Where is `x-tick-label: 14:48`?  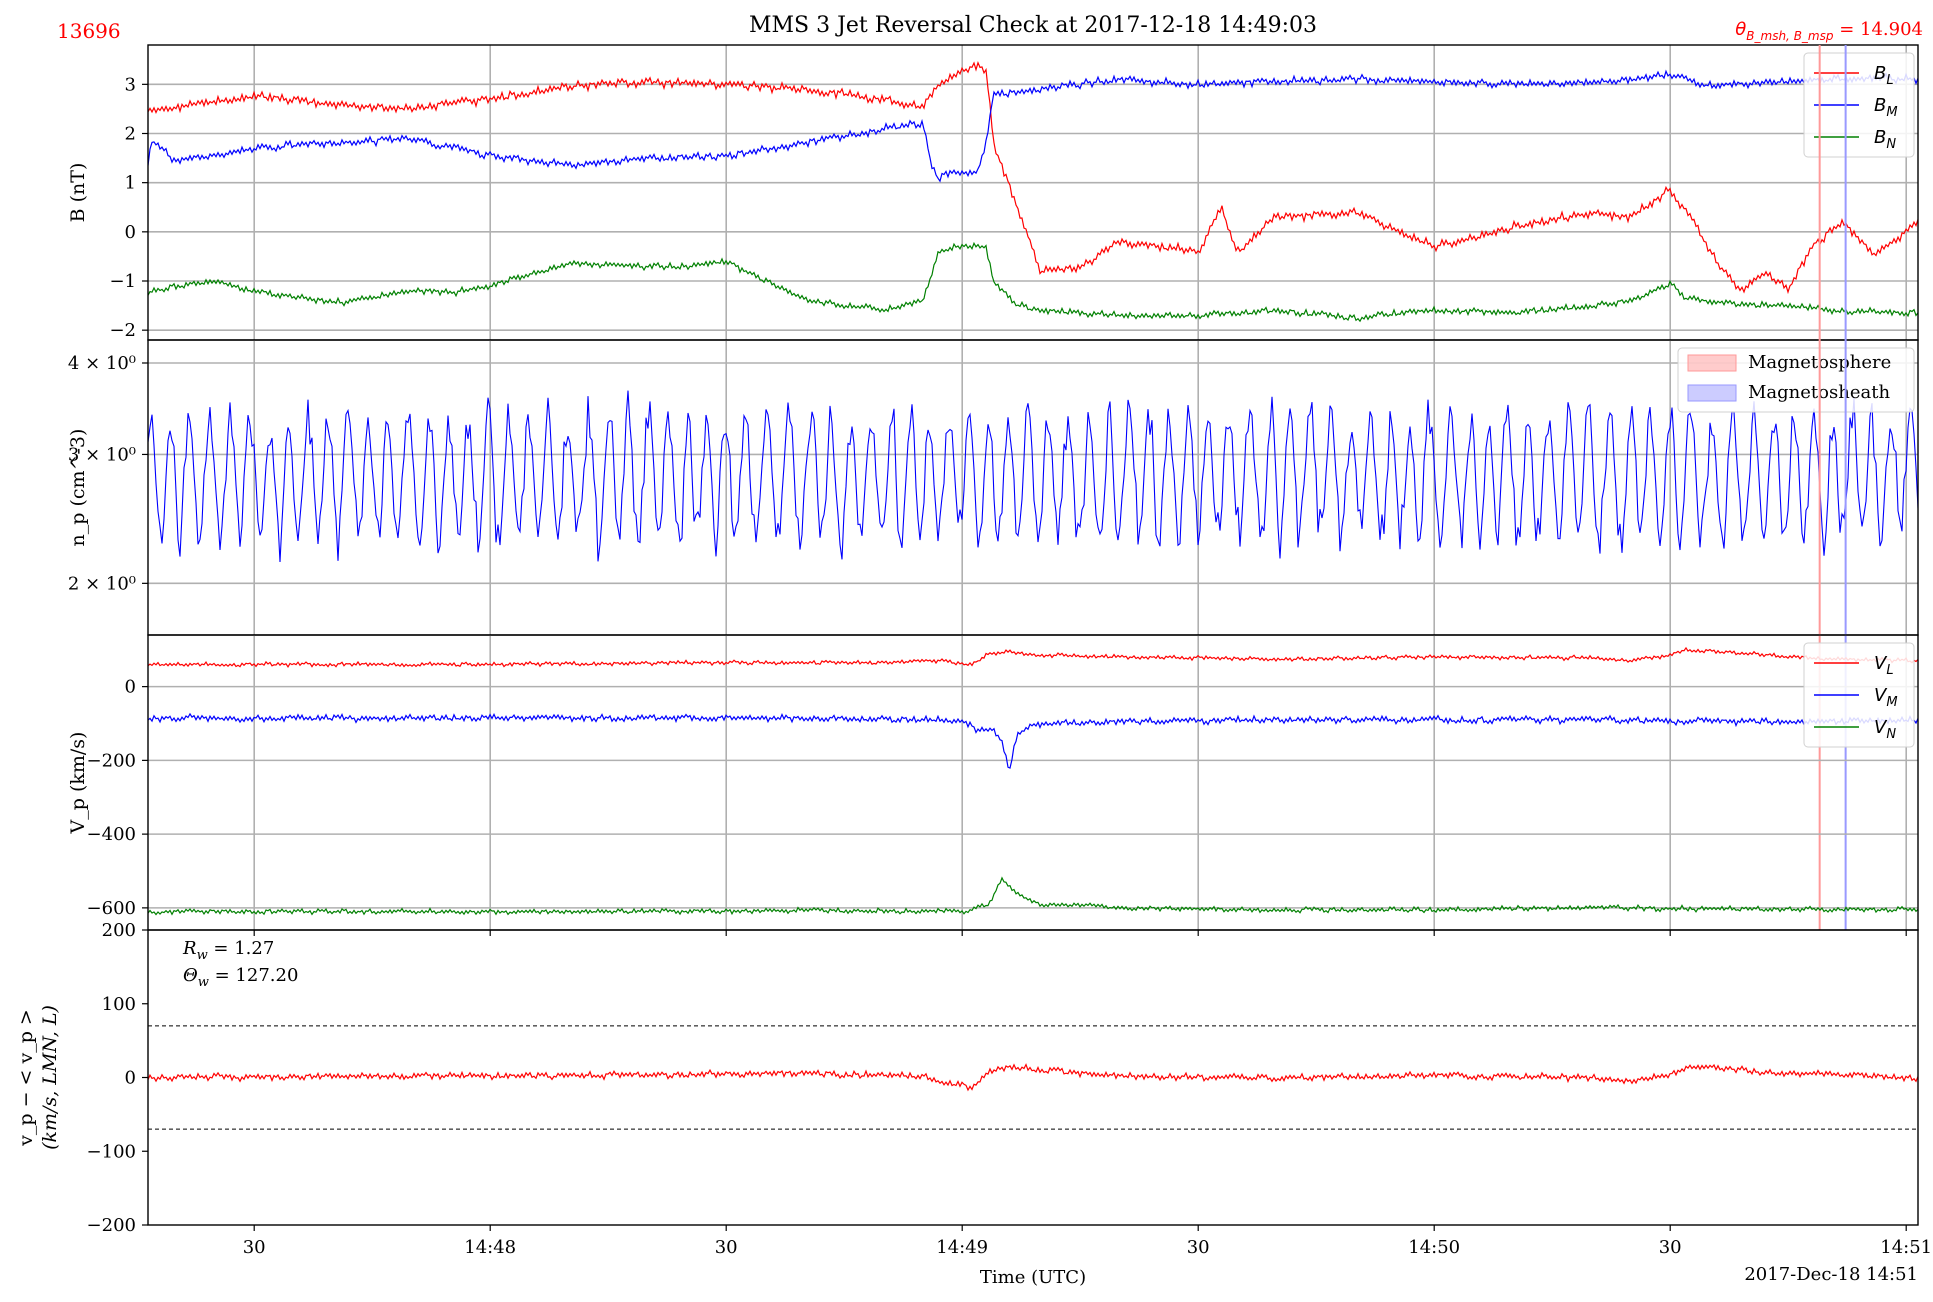
x-tick-label: 14:48 is located at coordinates (490, 1247).